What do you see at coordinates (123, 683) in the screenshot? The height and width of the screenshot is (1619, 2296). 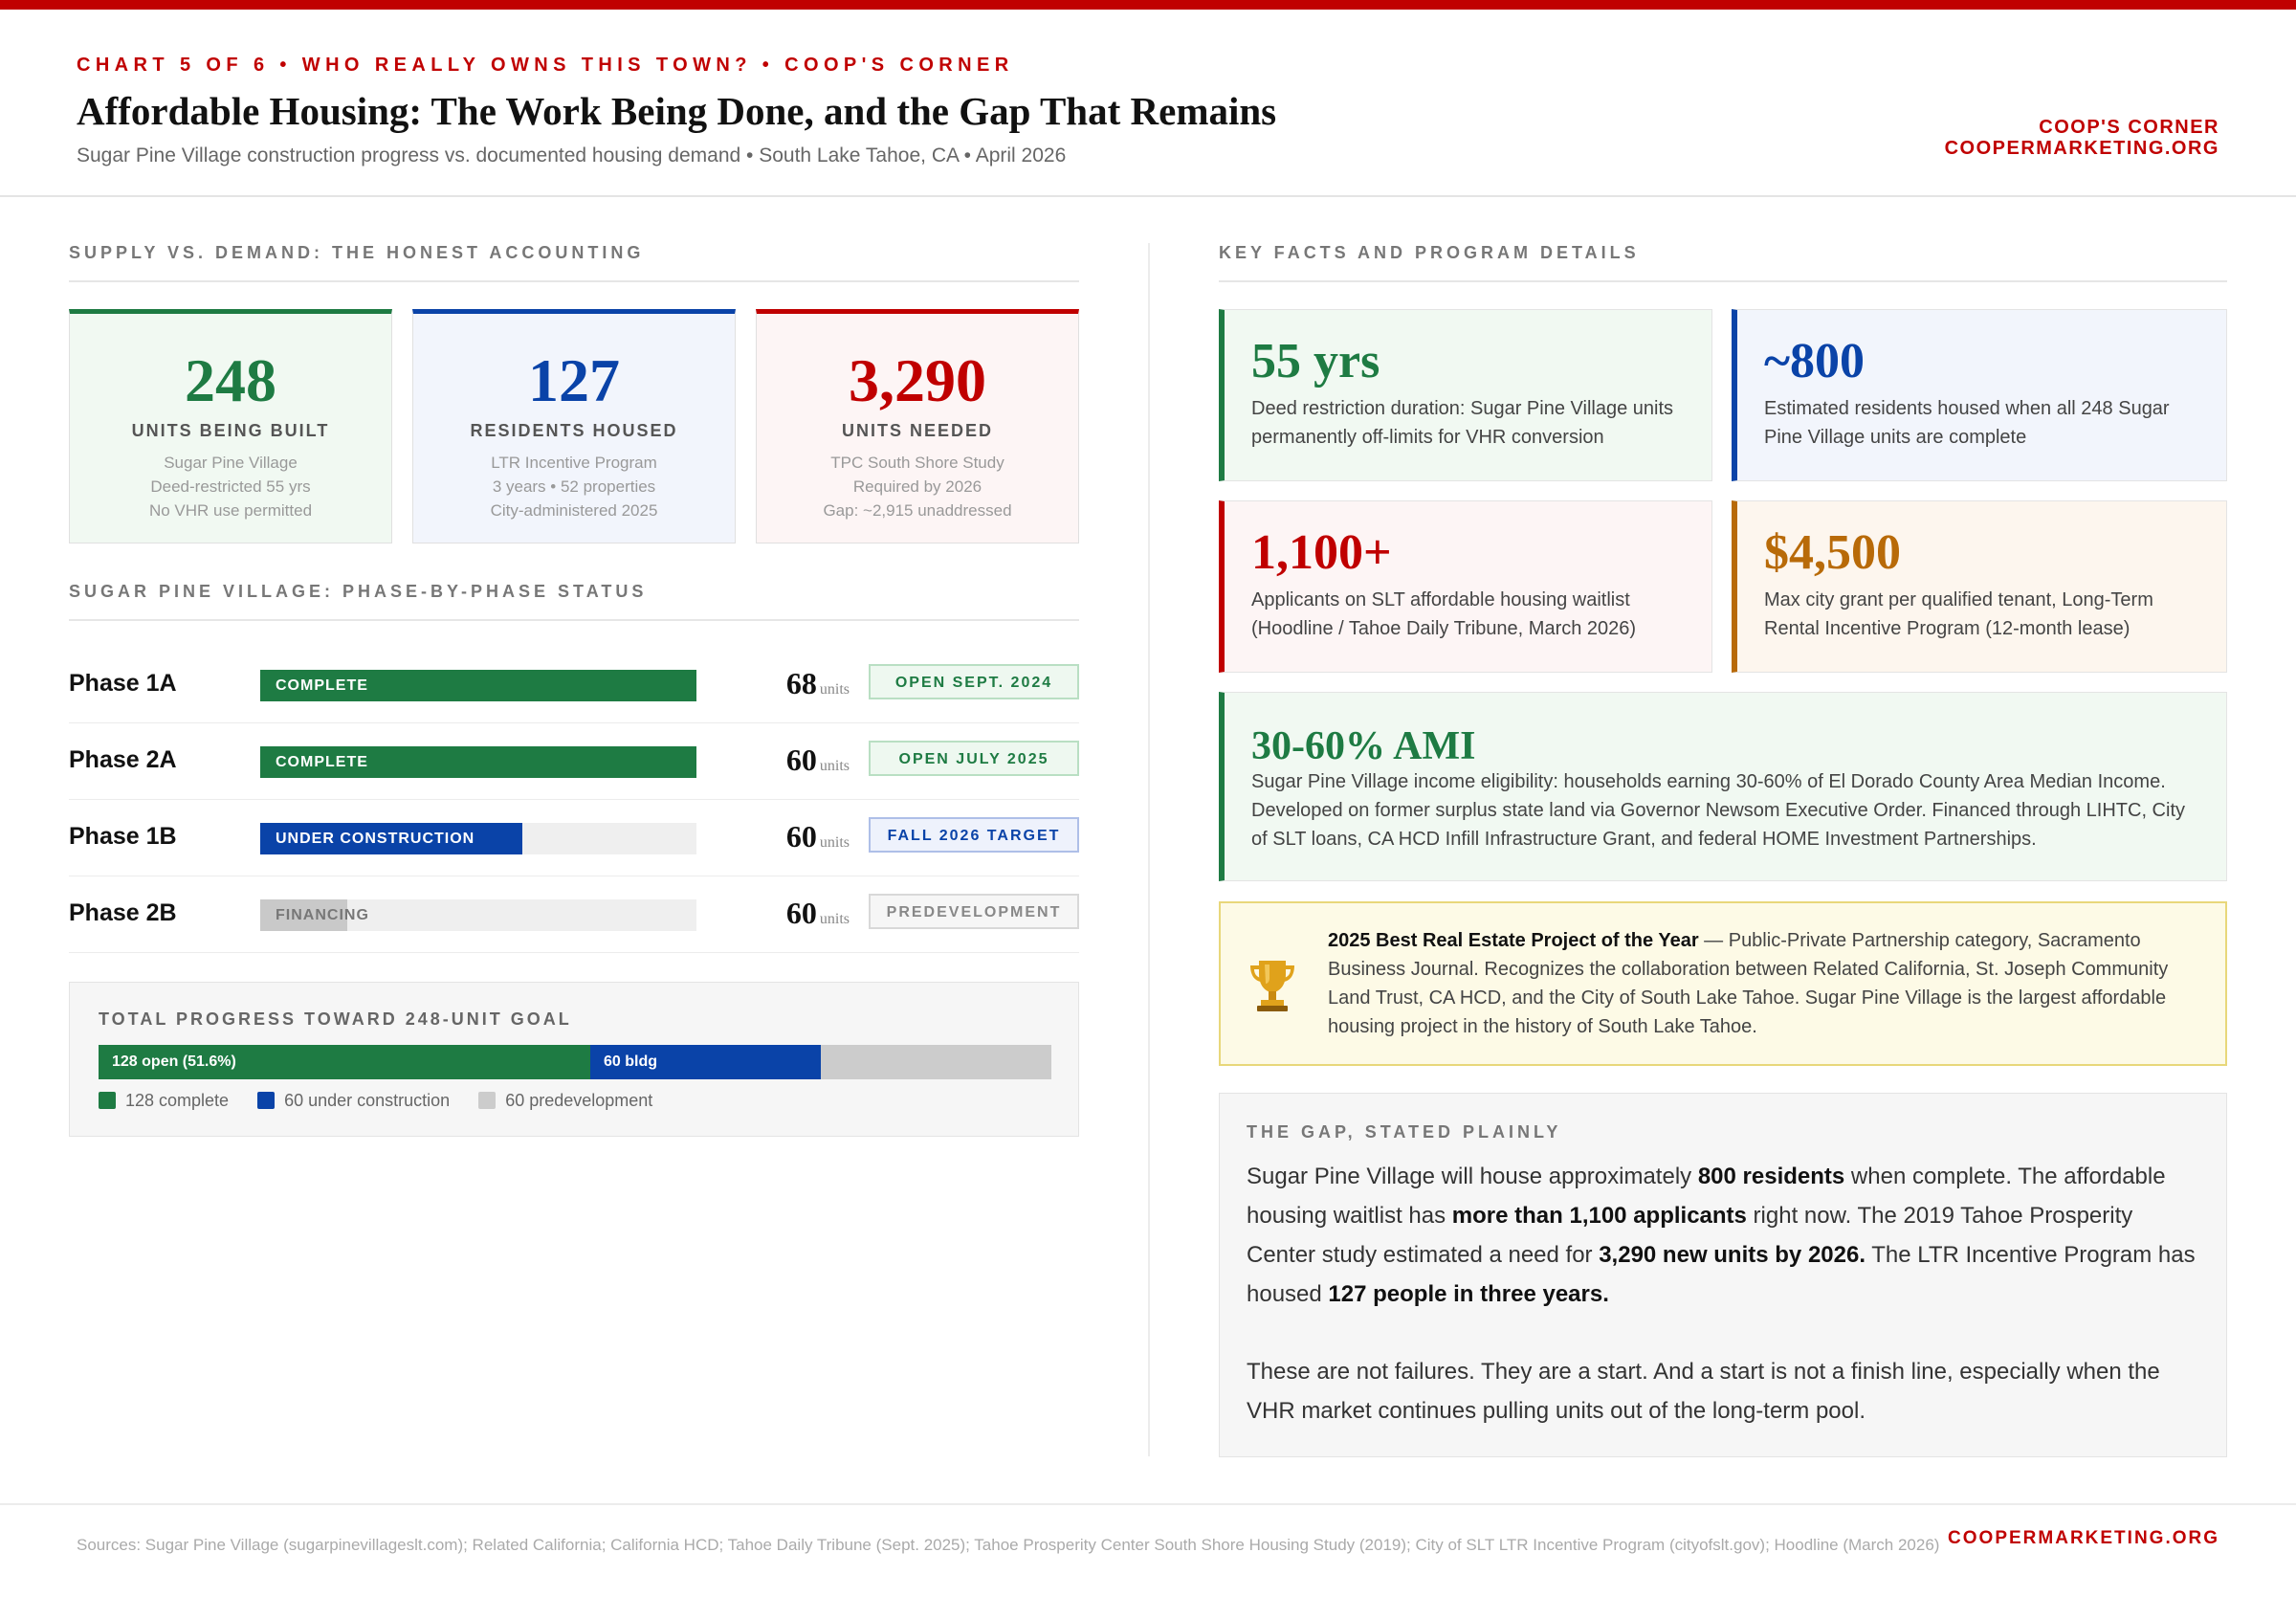 I see `phase-name: Phase 1A` at bounding box center [123, 683].